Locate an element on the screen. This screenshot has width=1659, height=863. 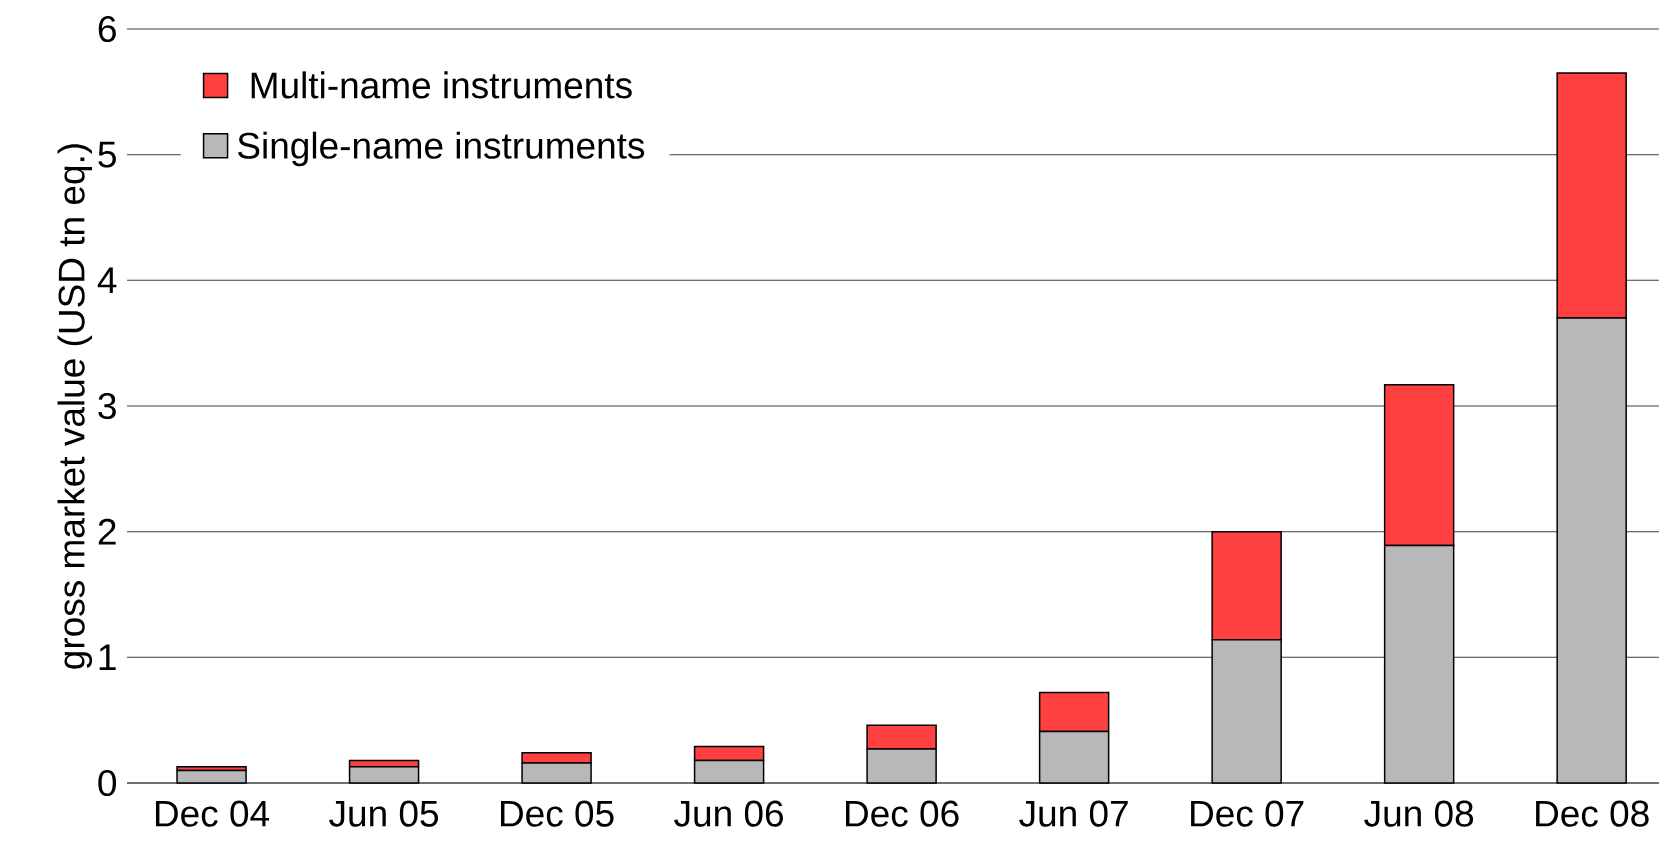
x-tick-label: Jun 08 is located at coordinates (1419, 813).